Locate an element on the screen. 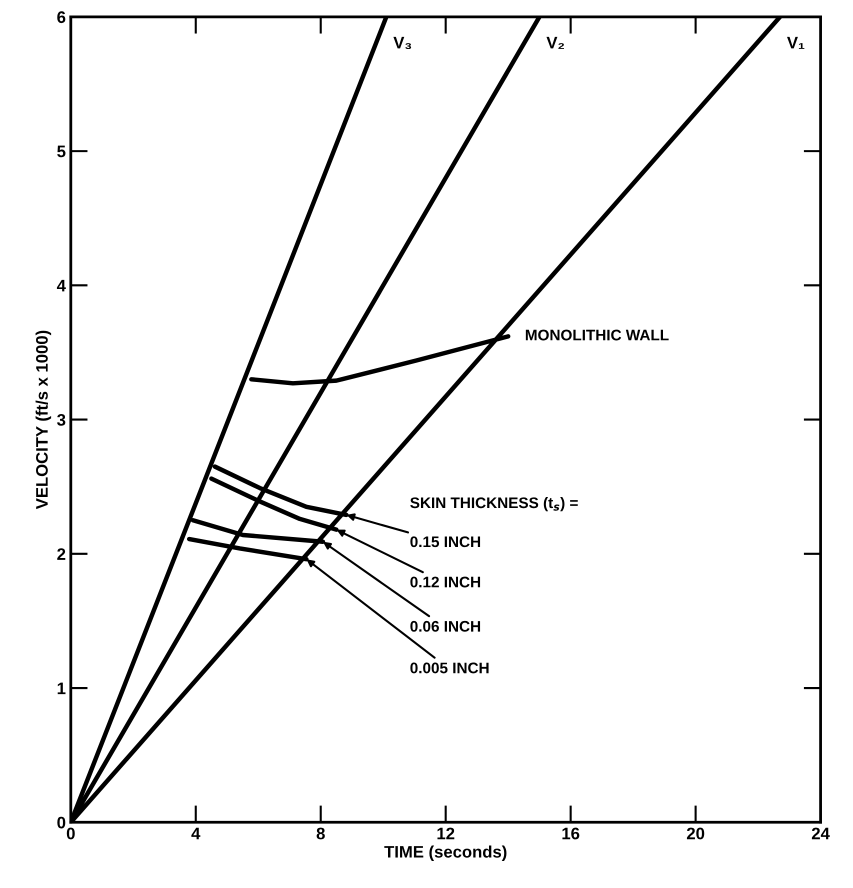  text: 0.15 INCH is located at coordinates (445, 542).